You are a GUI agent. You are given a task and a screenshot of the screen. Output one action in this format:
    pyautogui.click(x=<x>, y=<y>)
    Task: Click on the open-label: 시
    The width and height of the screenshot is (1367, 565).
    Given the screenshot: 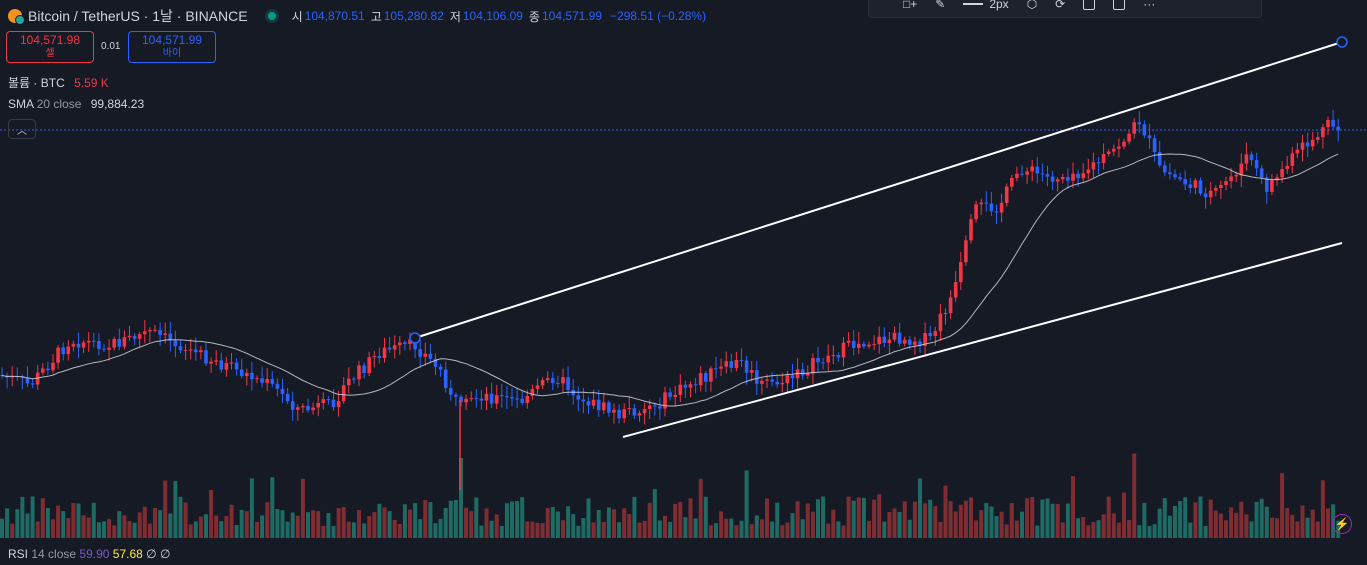 What is the action you would take?
    pyautogui.click(x=297, y=16)
    